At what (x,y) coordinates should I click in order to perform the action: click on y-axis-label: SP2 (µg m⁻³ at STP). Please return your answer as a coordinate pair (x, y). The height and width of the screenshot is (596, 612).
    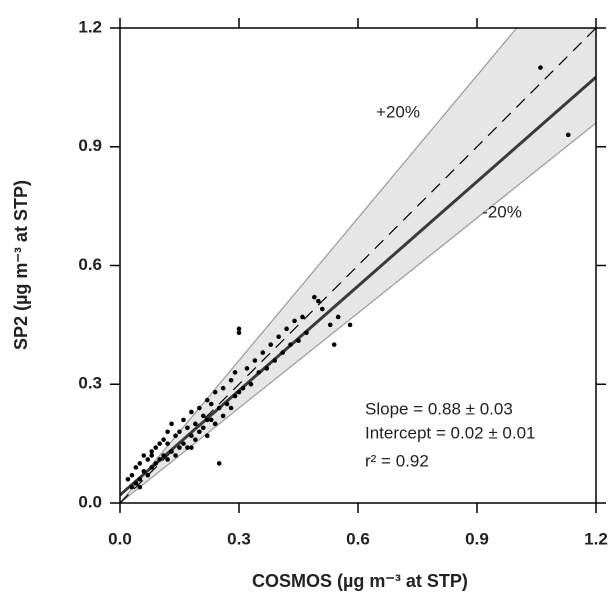
    Looking at the image, I should click on (21, 265).